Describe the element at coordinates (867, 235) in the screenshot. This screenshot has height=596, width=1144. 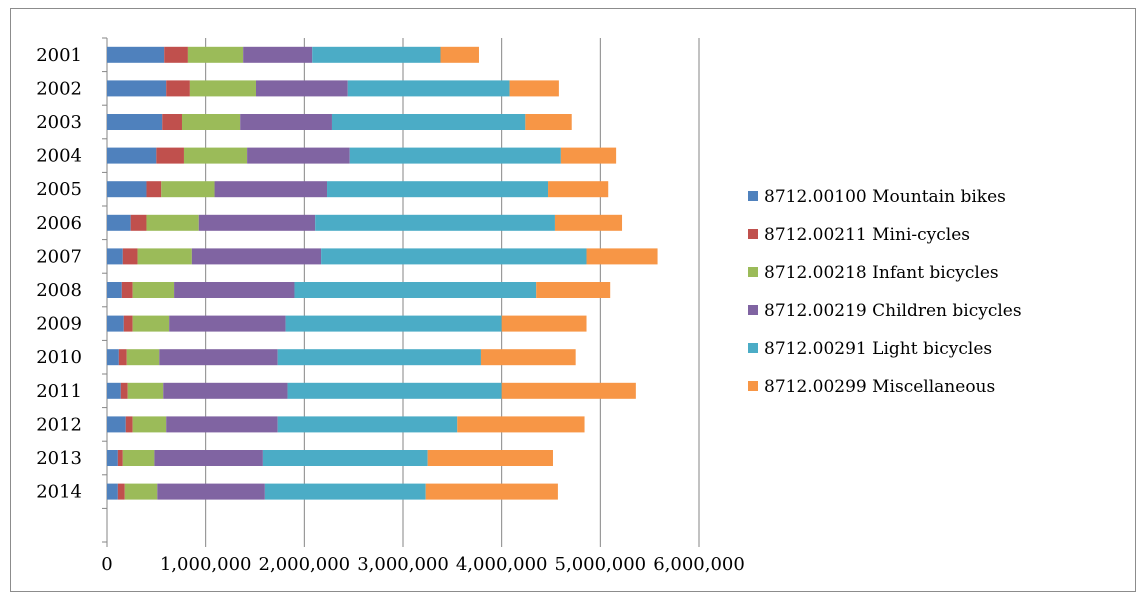
I see `legend-label: 8712.00211 Mini-cycles` at that location.